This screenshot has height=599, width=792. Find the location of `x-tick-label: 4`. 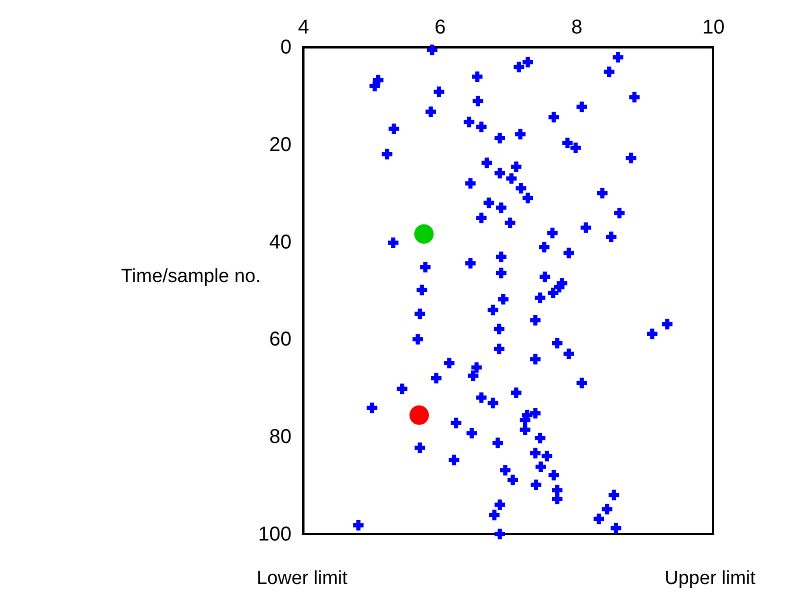

x-tick-label: 4 is located at coordinates (304, 27).